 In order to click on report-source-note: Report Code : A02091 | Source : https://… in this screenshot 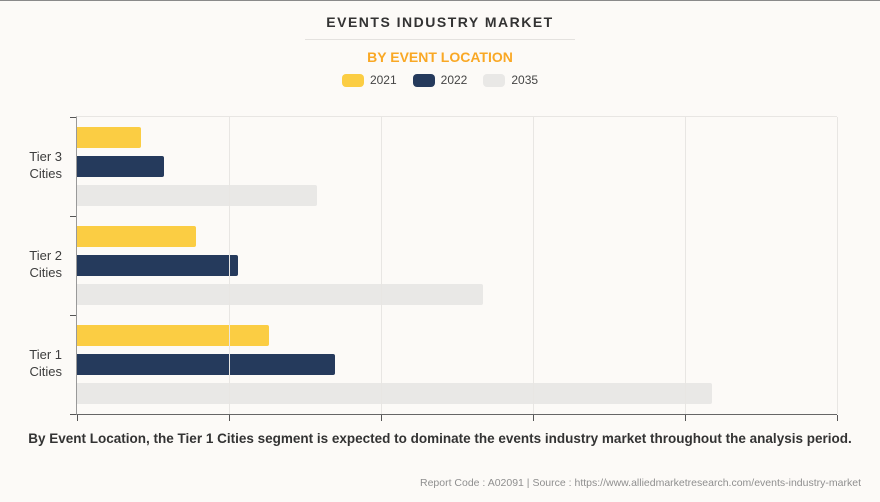, I will do `click(640, 483)`.